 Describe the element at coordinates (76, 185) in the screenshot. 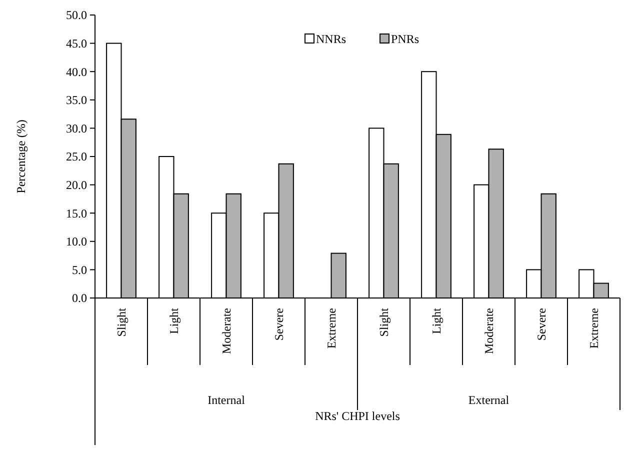

I see `y-tick-label: 20.0` at that location.